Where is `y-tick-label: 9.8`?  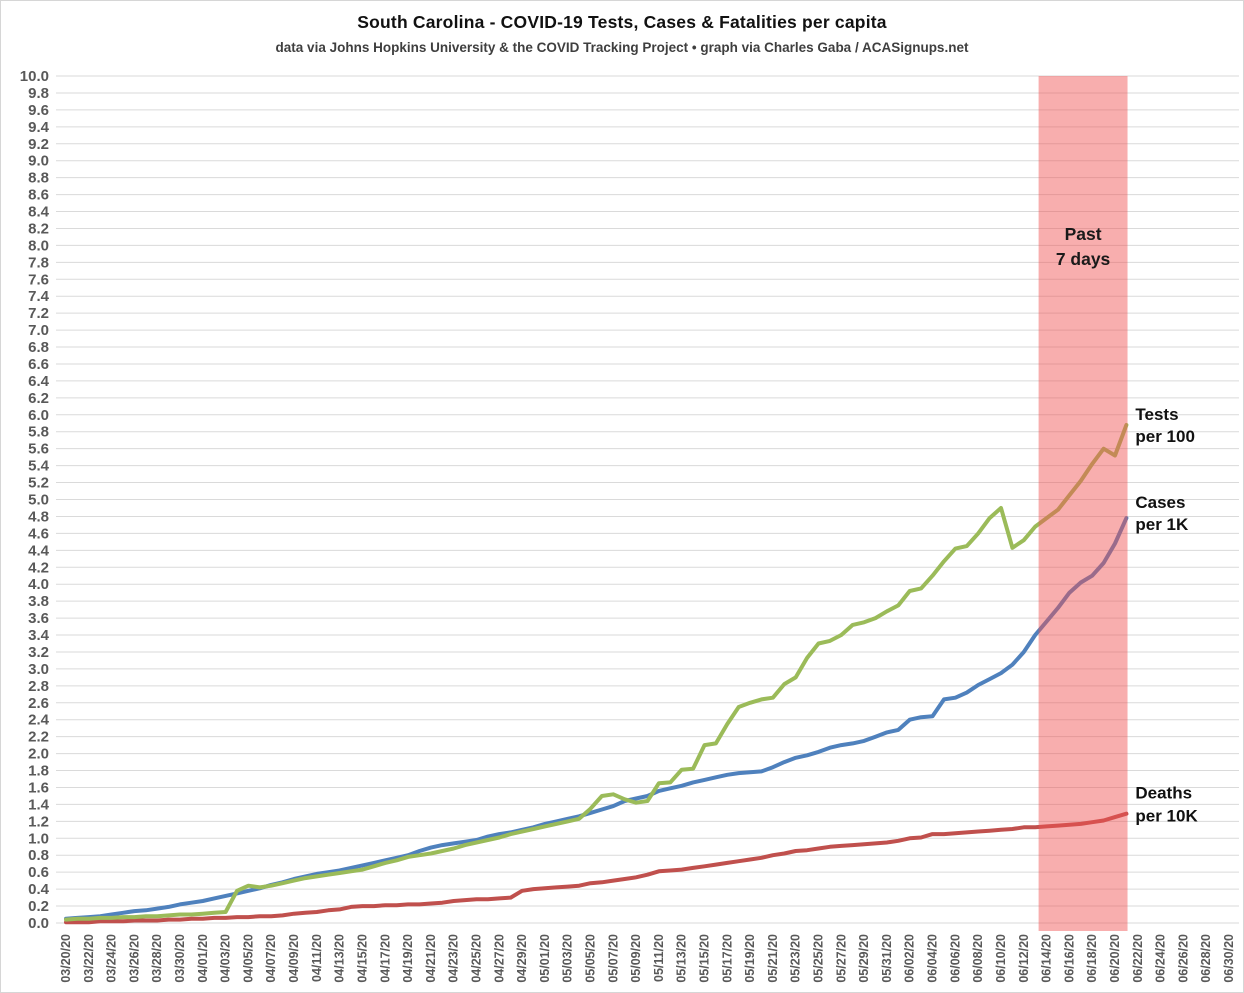
y-tick-label: 9.8 is located at coordinates (38, 93).